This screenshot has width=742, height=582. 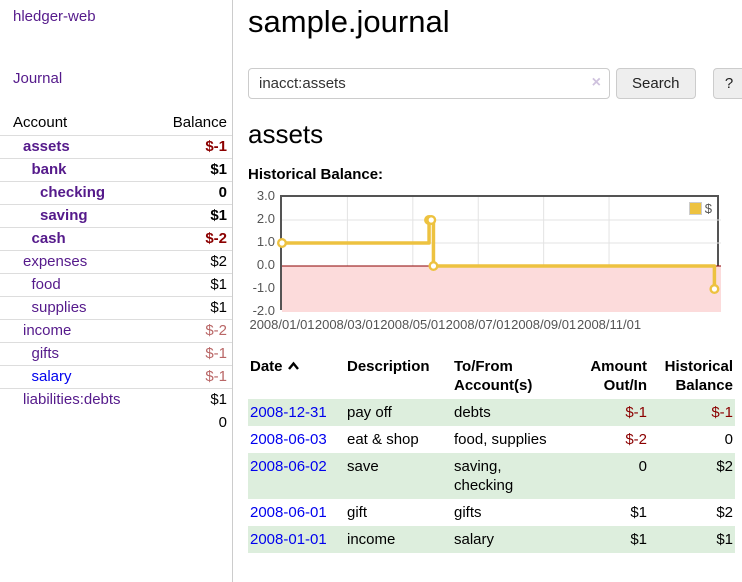 I want to click on y-axis-tick: -1.0, so click(x=263, y=287).